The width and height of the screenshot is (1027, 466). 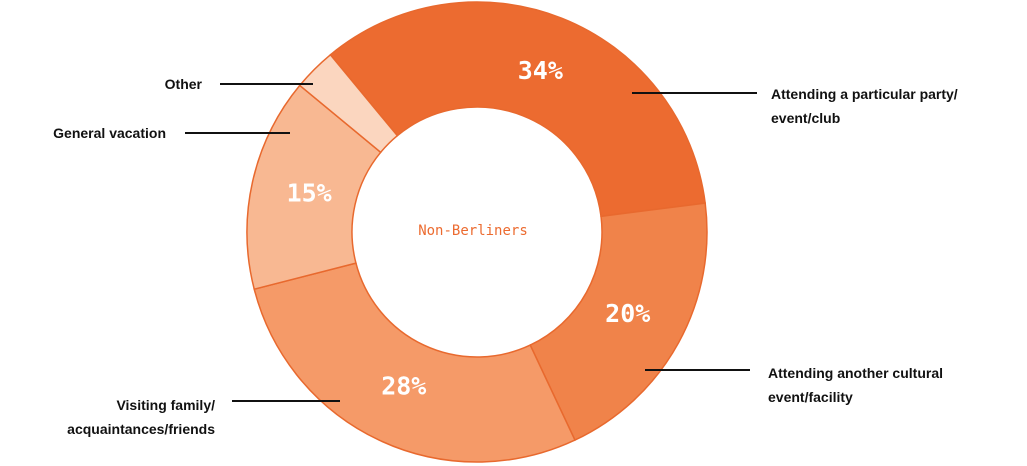 What do you see at coordinates (309, 192) in the screenshot?
I see `value-label: 15%` at bounding box center [309, 192].